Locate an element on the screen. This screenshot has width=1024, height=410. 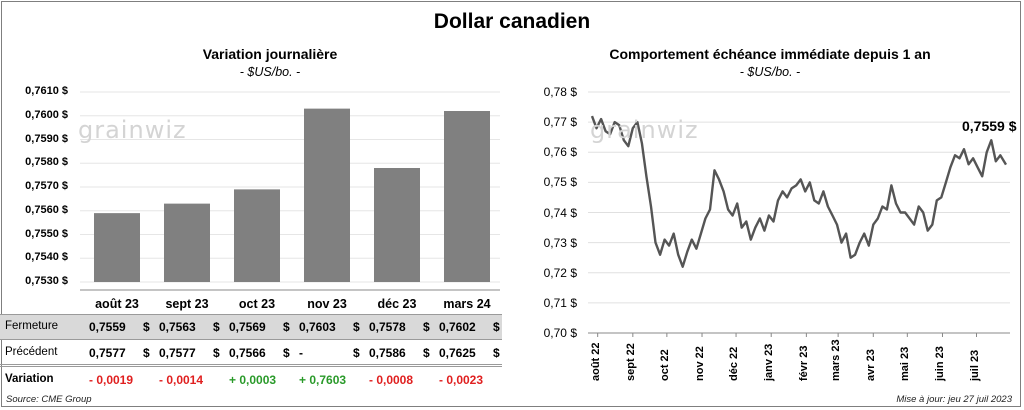
left-x-tick-label: mars 24 is located at coordinates (467, 304).